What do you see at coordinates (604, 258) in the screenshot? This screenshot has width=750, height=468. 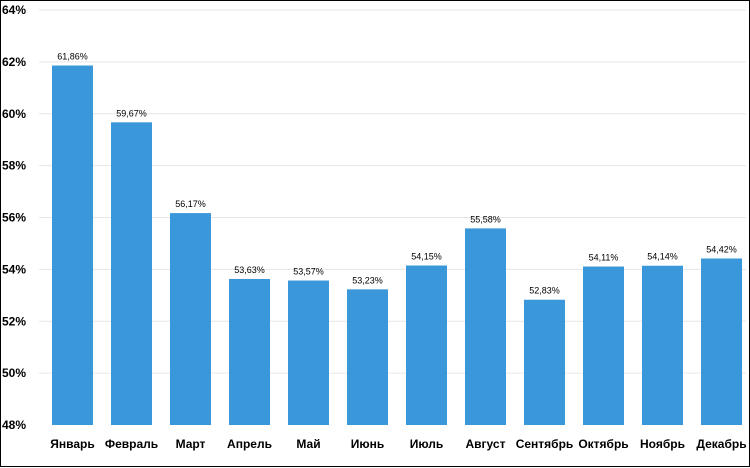 I see `data-label: 54,11%` at bounding box center [604, 258].